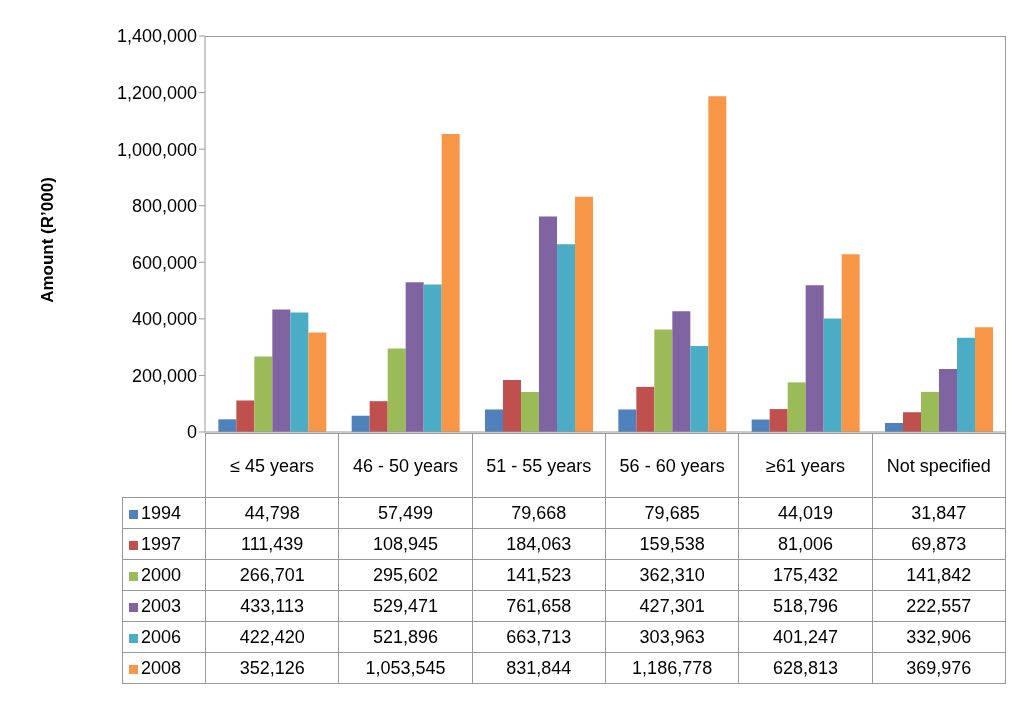 Image resolution: width=1020 pixels, height=702 pixels. What do you see at coordinates (539, 465) in the screenshot?
I see `x-tick-label: 51 - 55 years` at bounding box center [539, 465].